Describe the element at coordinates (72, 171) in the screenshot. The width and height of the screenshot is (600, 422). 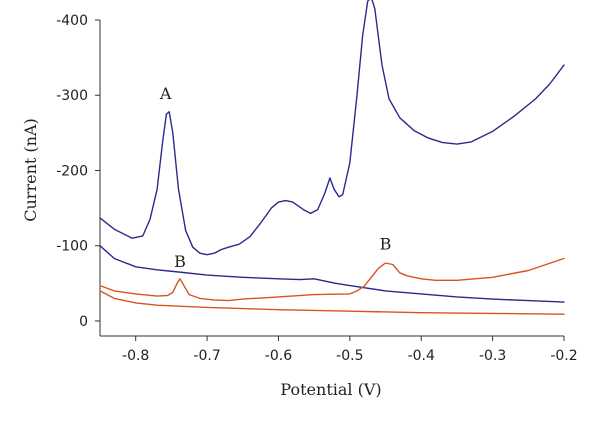
I see `y-tick-label: -200` at that location.